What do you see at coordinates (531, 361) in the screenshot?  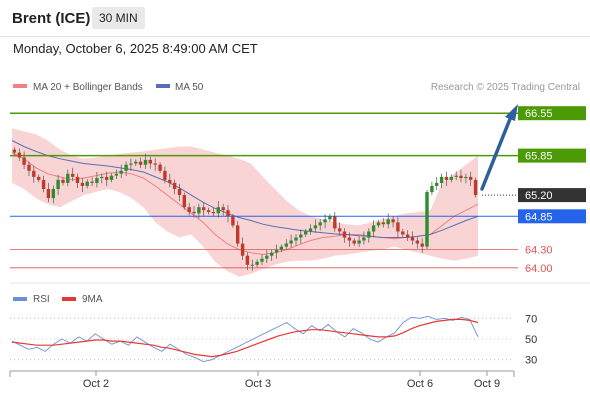 I see `rsi-tick-30: 30` at bounding box center [531, 361].